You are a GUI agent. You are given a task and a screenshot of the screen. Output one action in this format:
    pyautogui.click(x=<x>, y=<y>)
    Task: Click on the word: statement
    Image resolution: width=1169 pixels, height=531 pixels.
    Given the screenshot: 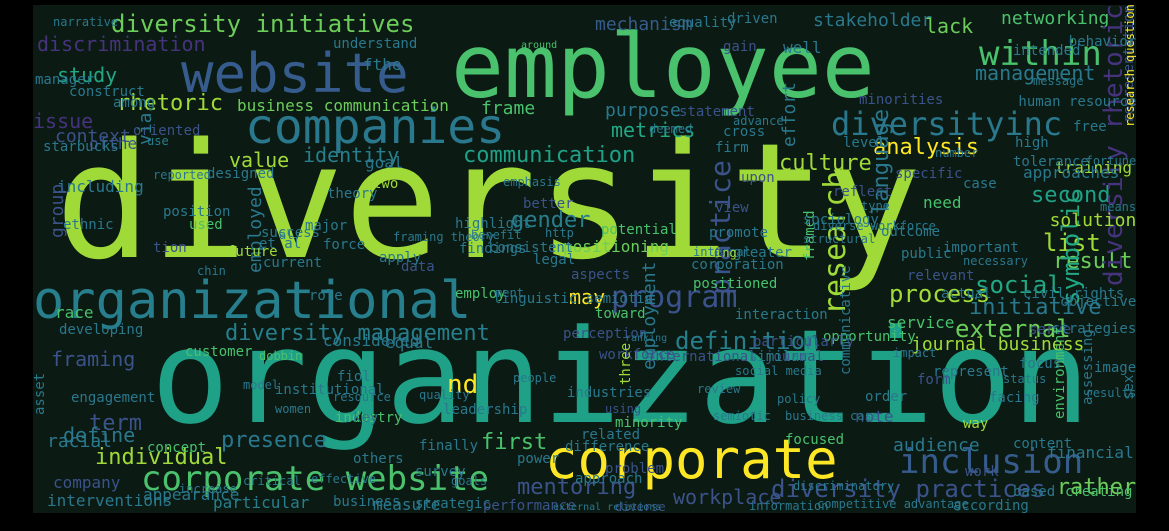 What is the action you would take?
    pyautogui.click(x=717, y=112)
    